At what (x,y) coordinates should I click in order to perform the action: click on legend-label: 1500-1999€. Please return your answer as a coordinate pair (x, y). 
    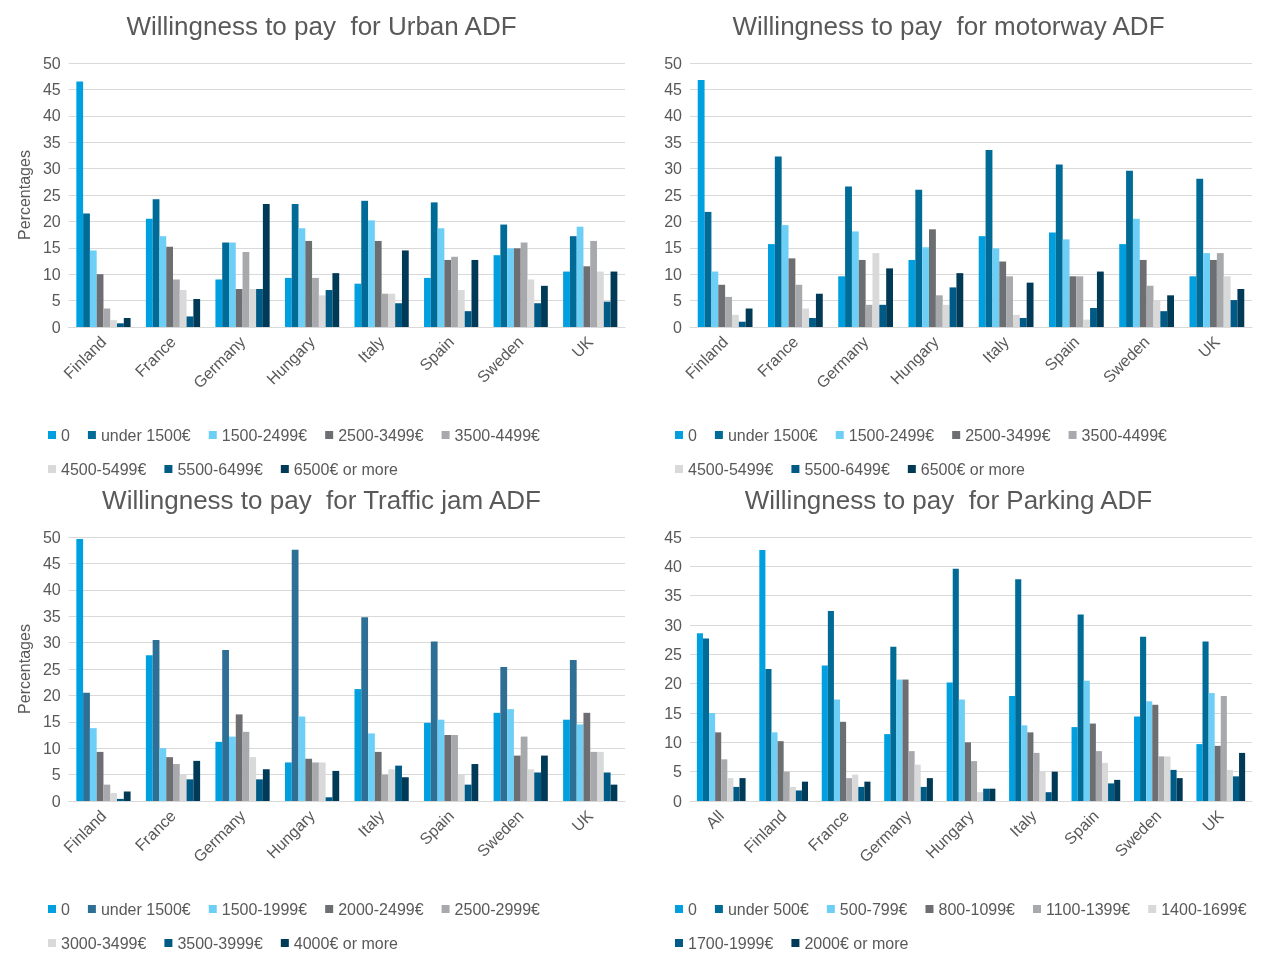
    Looking at the image, I should click on (264, 909).